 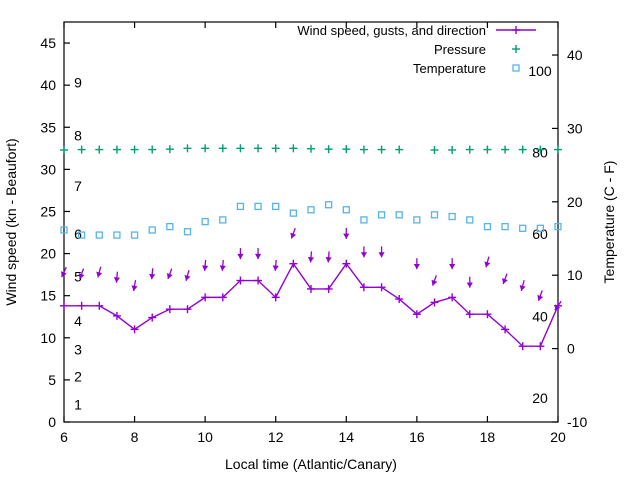 I want to click on x-tick-label: 12, so click(x=276, y=437).